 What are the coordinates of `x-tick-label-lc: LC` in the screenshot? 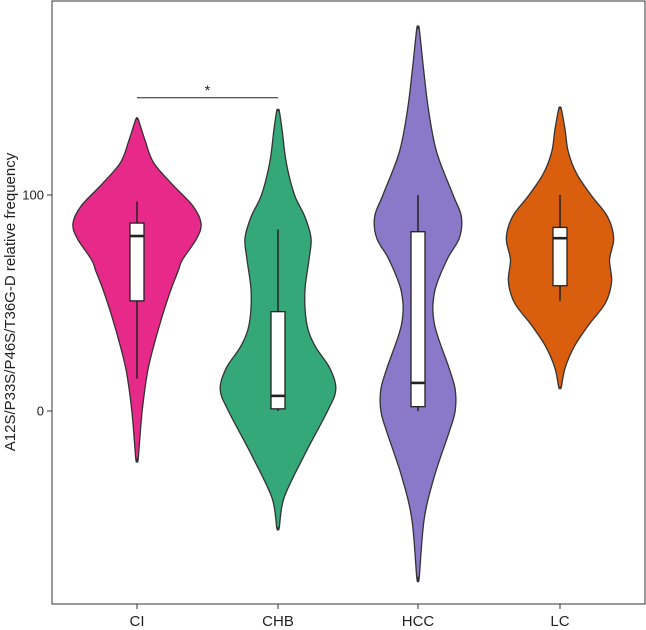 It's located at (559, 621).